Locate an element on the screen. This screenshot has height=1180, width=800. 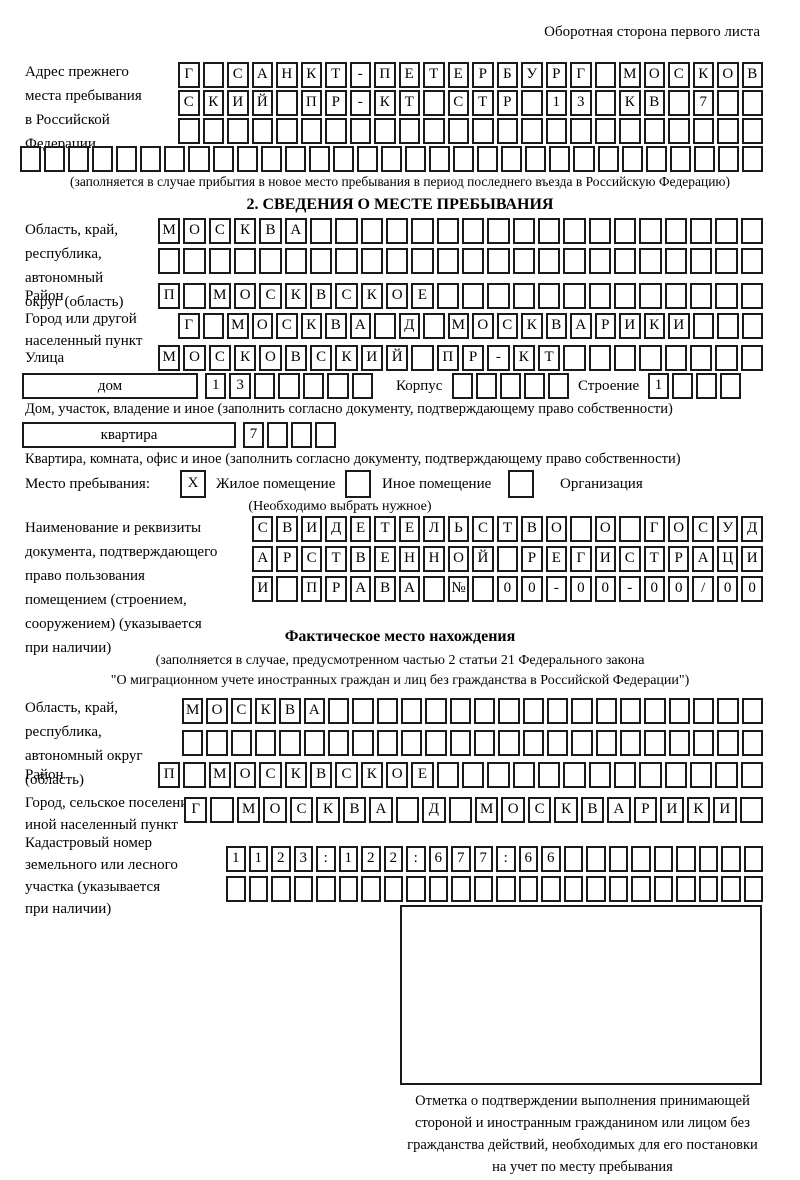
char-box: У is located at coordinates (727, 529).